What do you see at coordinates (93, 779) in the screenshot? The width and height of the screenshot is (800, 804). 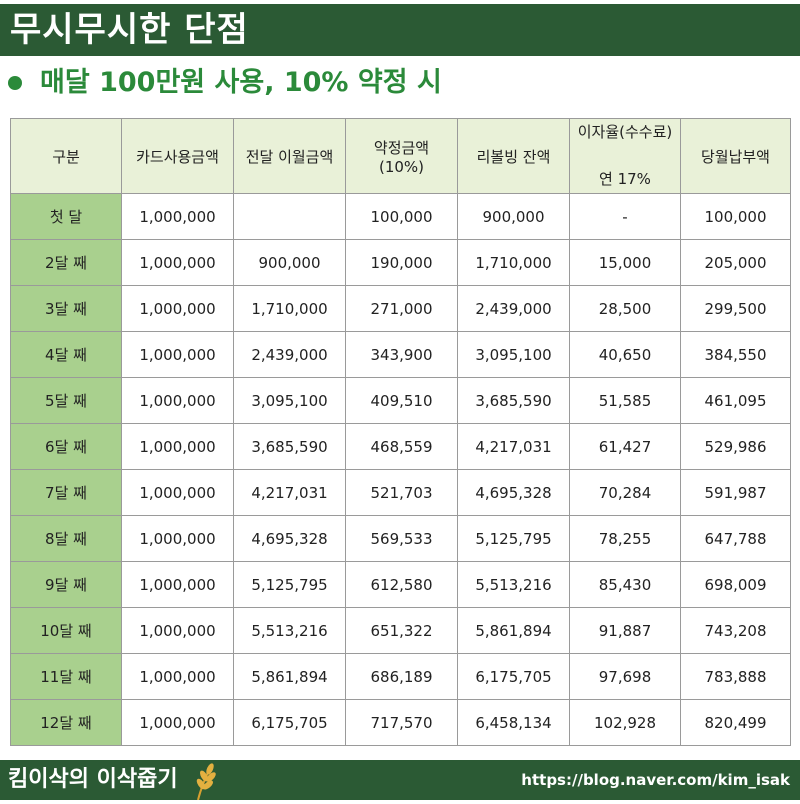 I see `footer-brand: 킴이삭의 이삭줍기` at bounding box center [93, 779].